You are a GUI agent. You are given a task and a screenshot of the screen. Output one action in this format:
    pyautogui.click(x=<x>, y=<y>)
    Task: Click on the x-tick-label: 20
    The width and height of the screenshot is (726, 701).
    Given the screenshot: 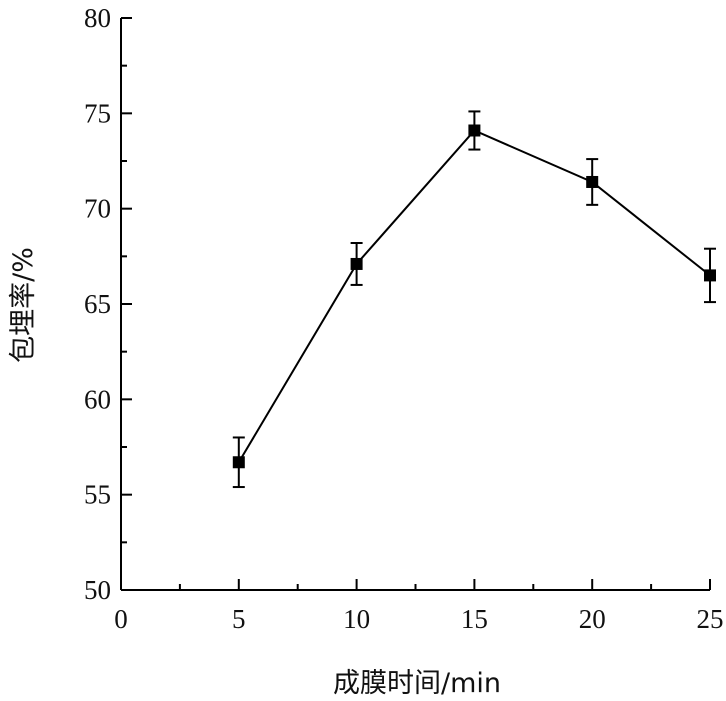 What is the action you would take?
    pyautogui.click(x=592, y=619)
    